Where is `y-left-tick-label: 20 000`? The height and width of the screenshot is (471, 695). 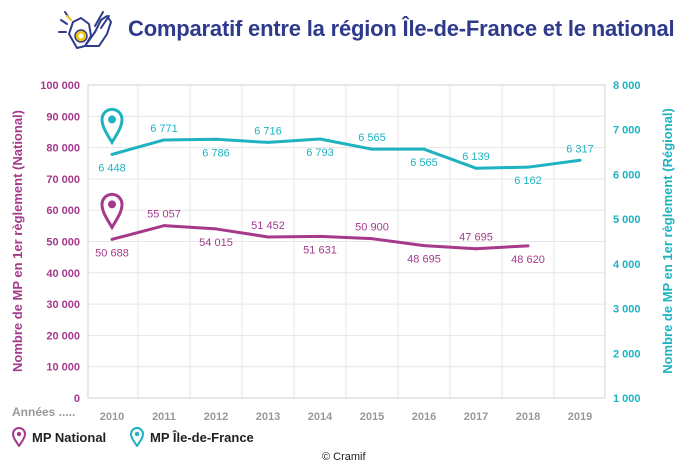 y-left-tick-label: 20 000 is located at coordinates (63, 336).